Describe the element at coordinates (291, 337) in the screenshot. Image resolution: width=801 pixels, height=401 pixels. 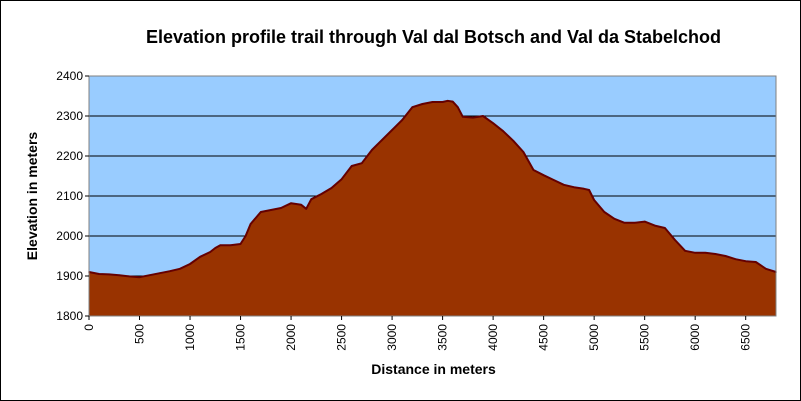
I see `x-tick-label: 2000` at that location.